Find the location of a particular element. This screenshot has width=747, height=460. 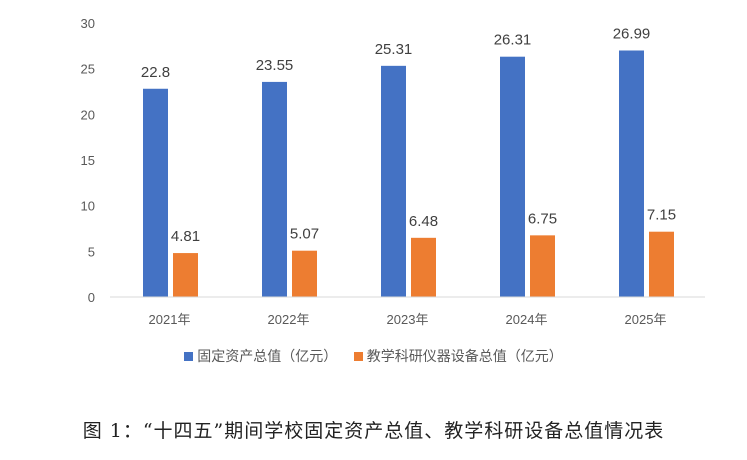

data-label: 7.15 is located at coordinates (661, 215).